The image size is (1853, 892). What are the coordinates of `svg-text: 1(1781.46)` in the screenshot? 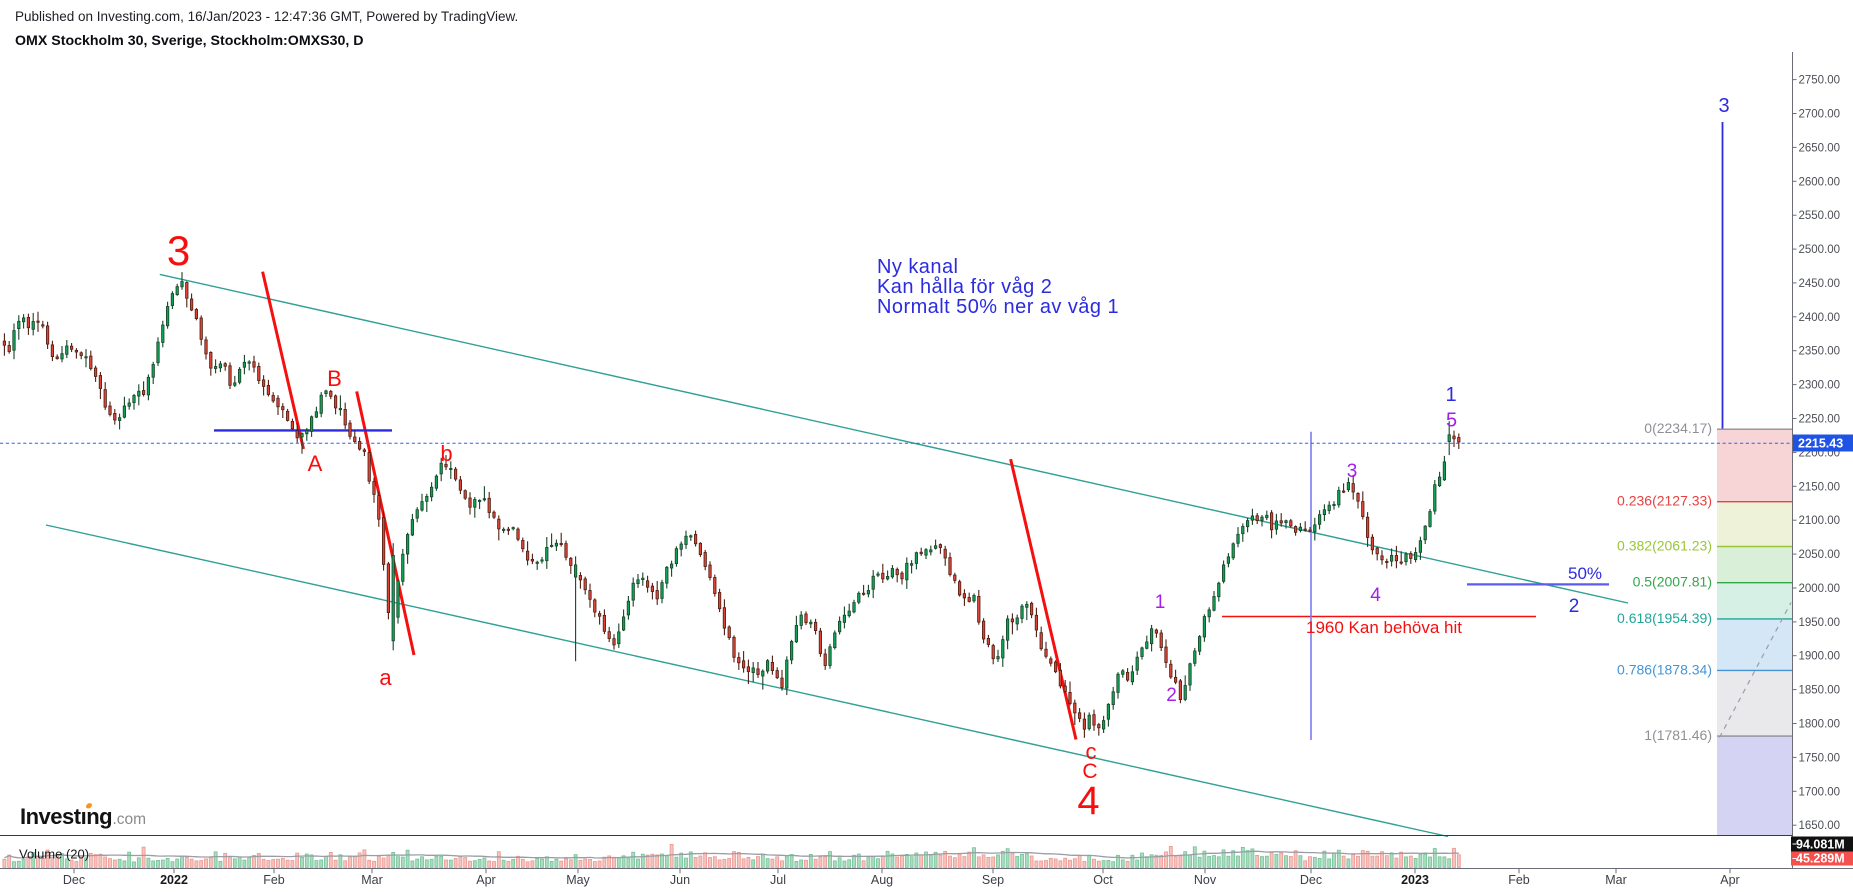 It's located at (1678, 735).